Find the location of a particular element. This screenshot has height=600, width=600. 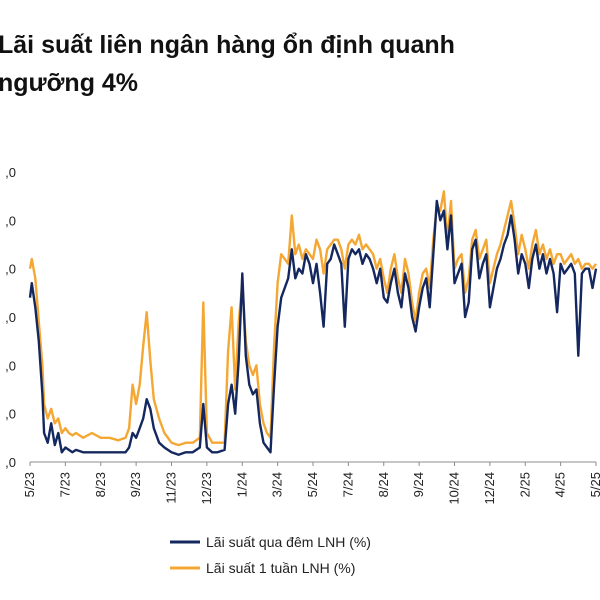

legend-label-1-week: Lãi suất 1 tuần LNH (%) is located at coordinates (280, 568).